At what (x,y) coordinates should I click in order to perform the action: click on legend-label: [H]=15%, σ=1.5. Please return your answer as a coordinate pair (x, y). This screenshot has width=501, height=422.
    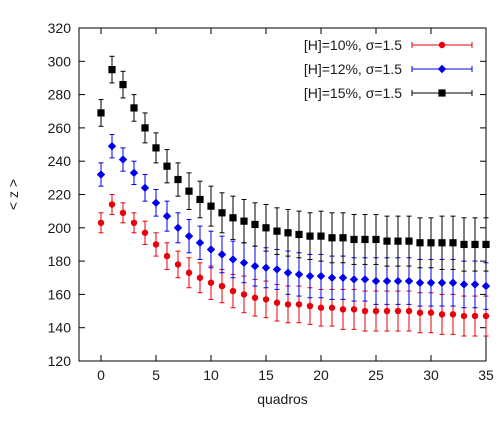
    Looking at the image, I should click on (353, 93).